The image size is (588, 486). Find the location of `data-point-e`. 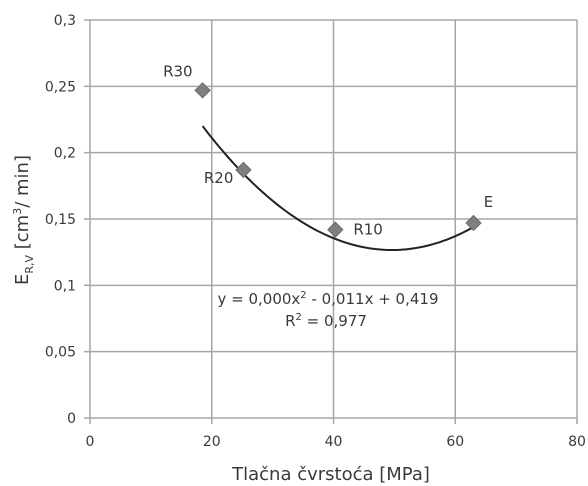

data-point-e is located at coordinates (473, 222).